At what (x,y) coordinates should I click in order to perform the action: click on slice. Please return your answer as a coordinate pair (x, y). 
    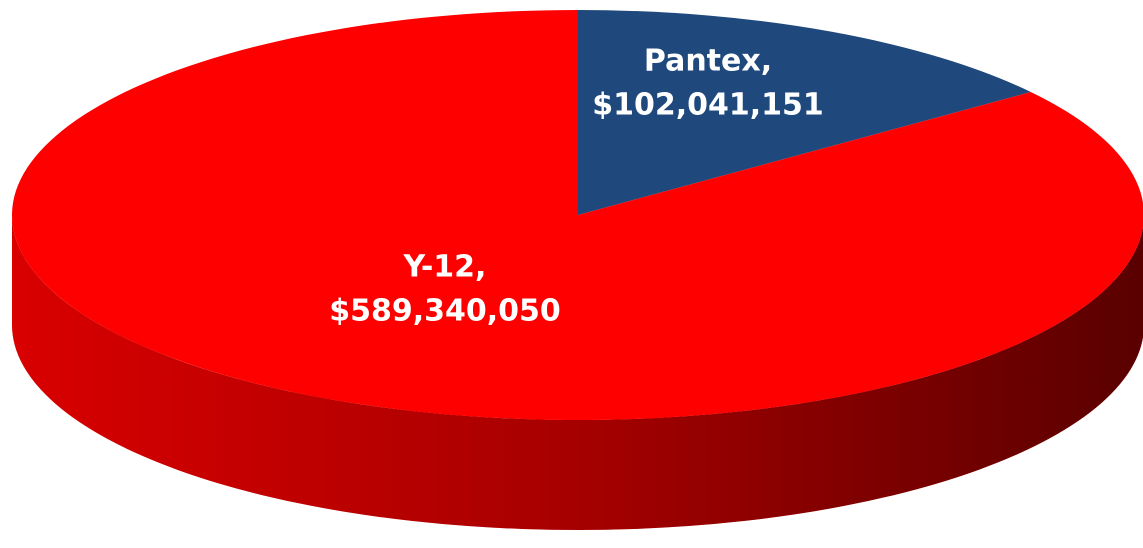
    Looking at the image, I should click on (804, 112).